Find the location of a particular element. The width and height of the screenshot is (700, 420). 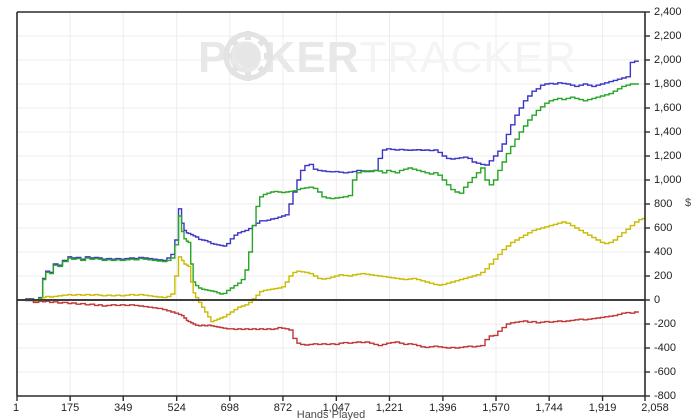

y-tick-label: 800 is located at coordinates (663, 204).